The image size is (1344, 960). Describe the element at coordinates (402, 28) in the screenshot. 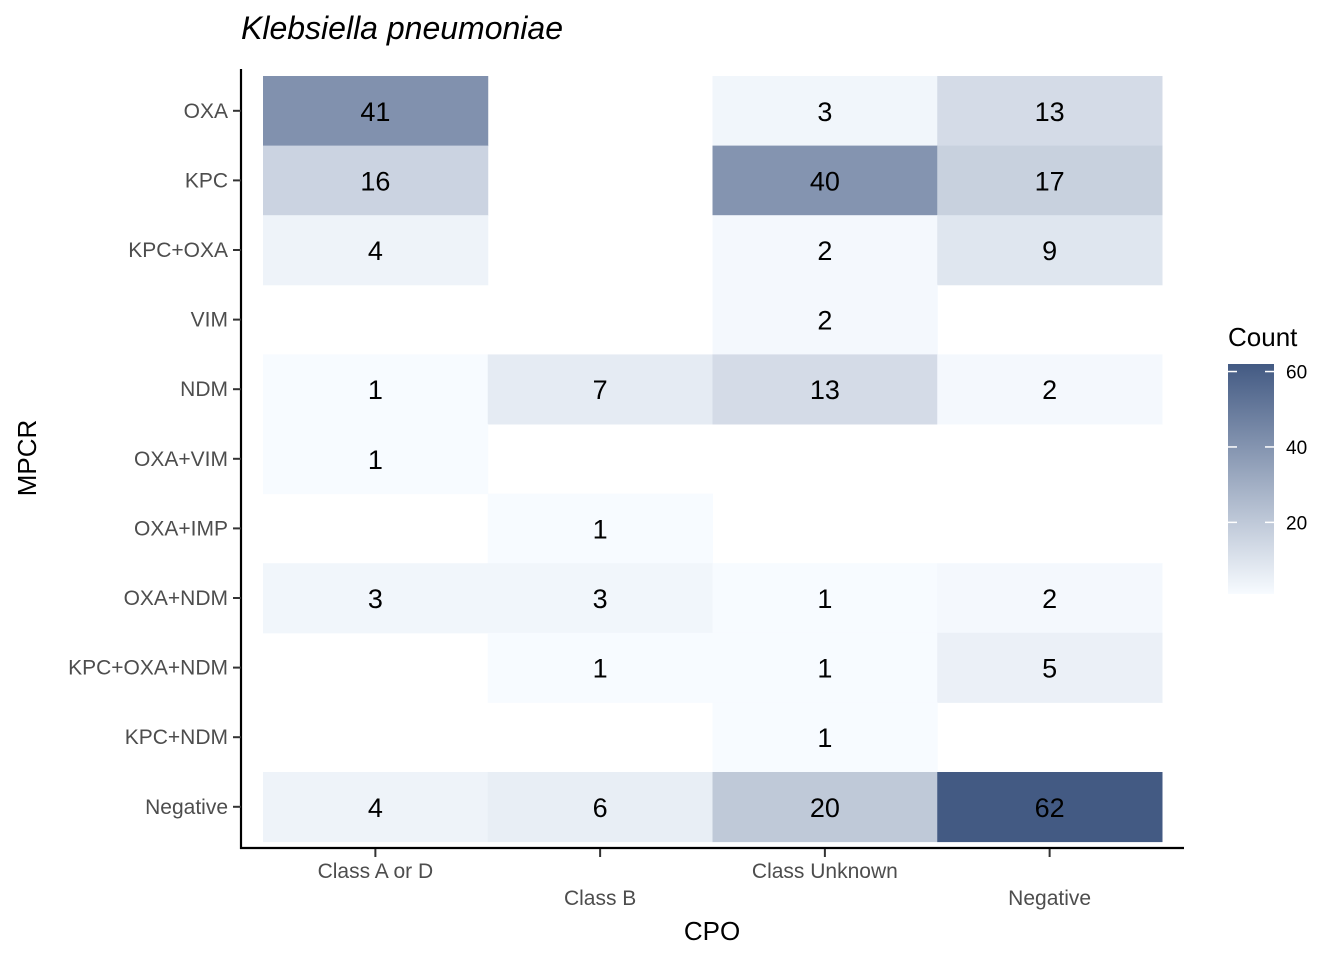

I see `chart-title: Klebsiella pneumoniae` at that location.